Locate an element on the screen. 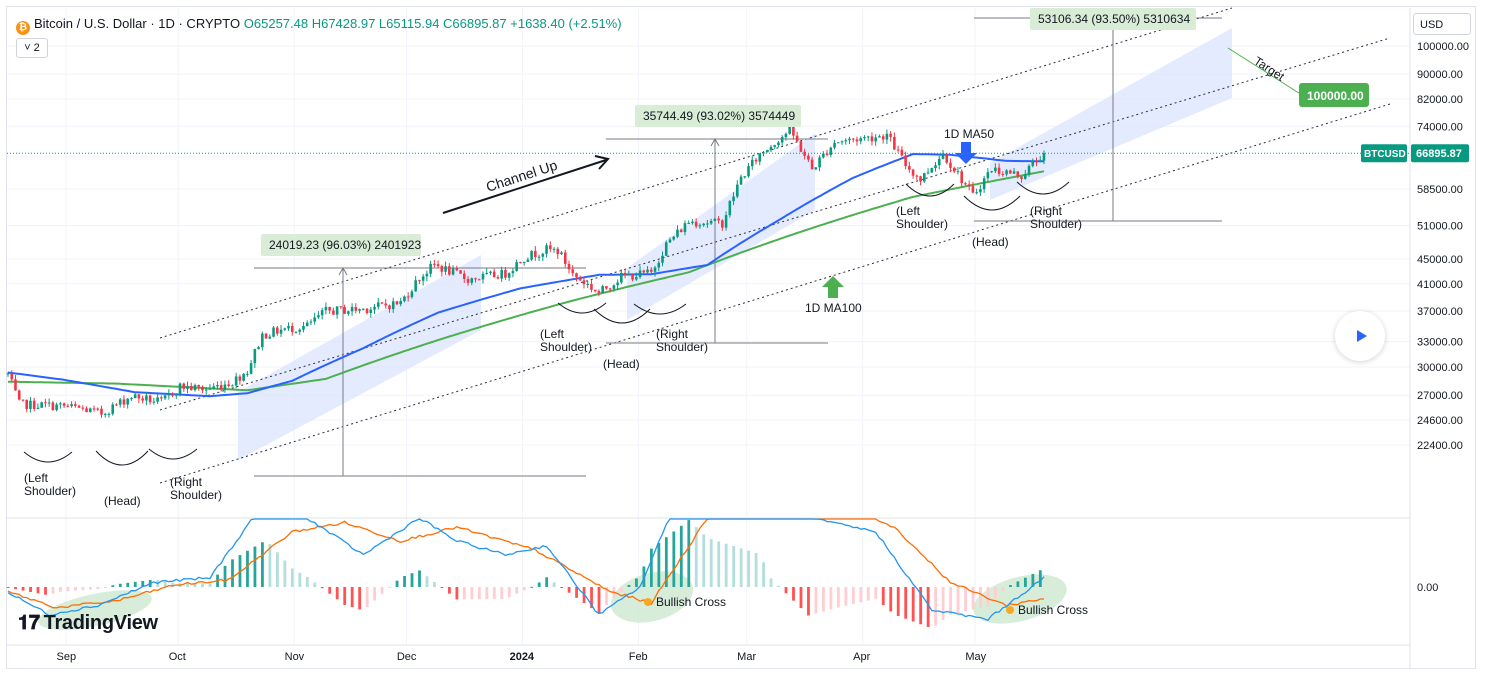 This screenshot has width=1485, height=675. hs1-right-shoulder-label-line: Shoulder) is located at coordinates (196, 495).